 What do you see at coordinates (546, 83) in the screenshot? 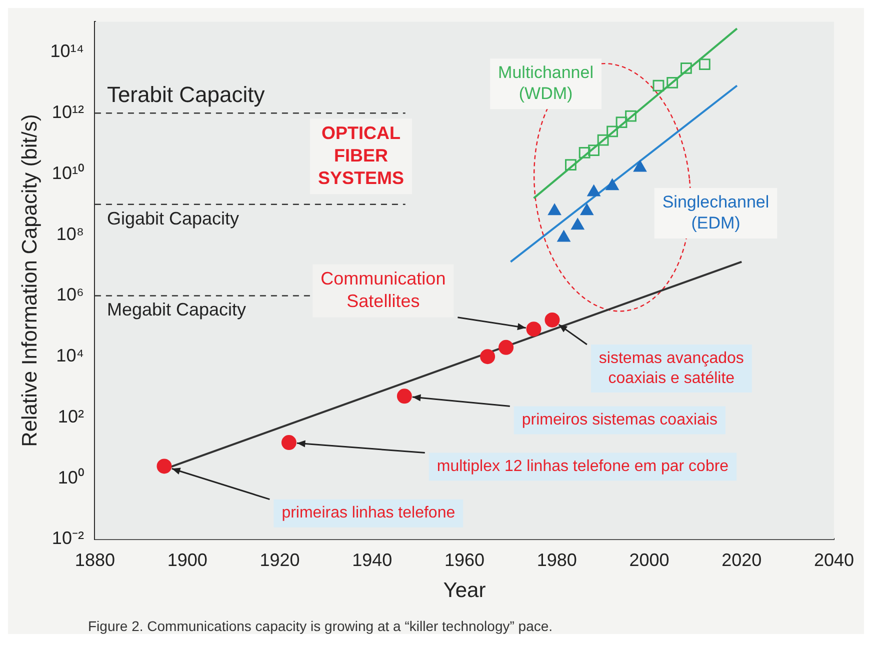
I see `annotation: Multichannel (WDM)` at bounding box center [546, 83].